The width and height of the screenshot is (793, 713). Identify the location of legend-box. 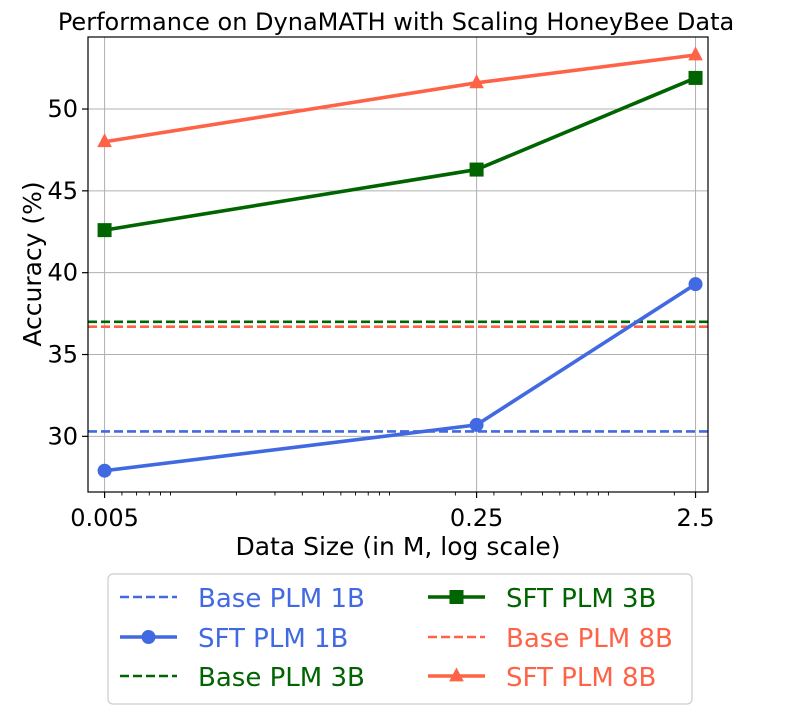
(400, 639).